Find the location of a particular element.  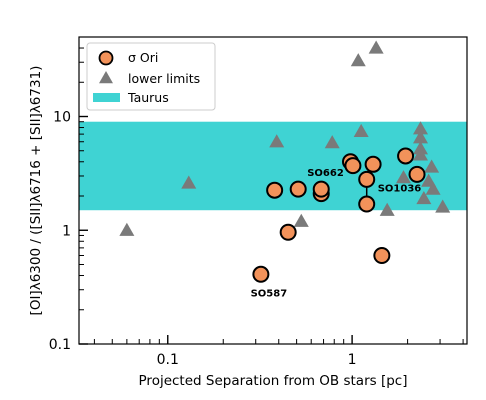

annotation-layer: SO587 SO662 SO1036 is located at coordinates (336, 233).